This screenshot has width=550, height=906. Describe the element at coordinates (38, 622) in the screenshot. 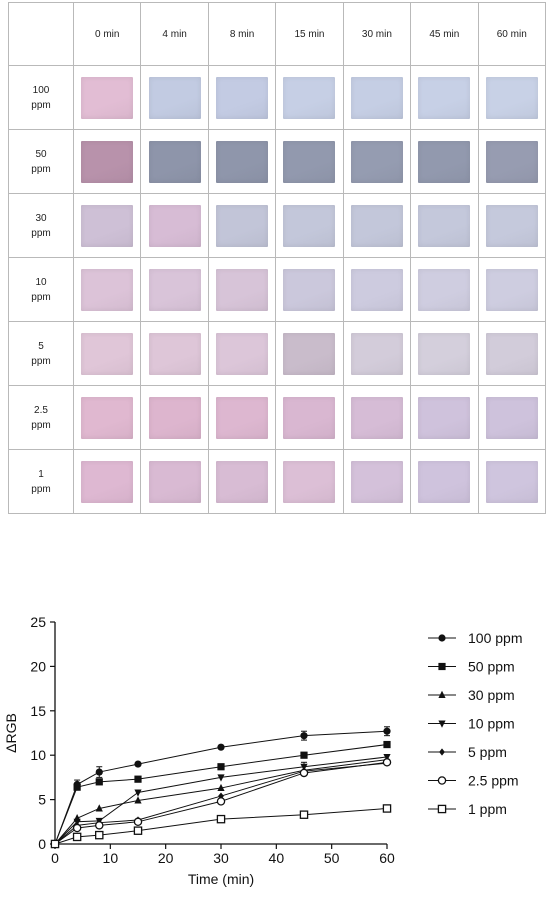

I see `y-tick-label: 25` at that location.